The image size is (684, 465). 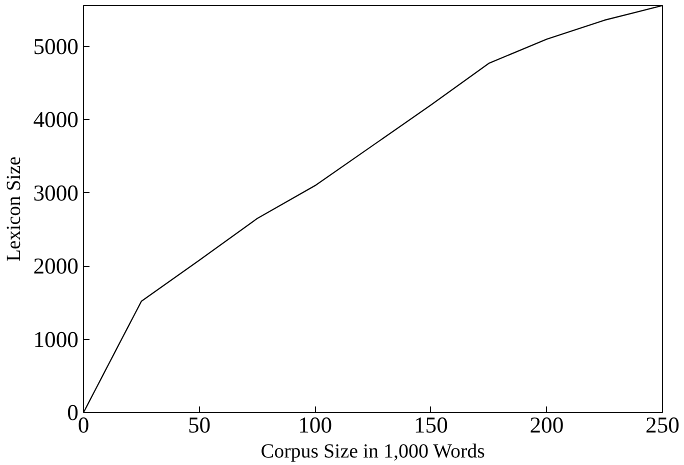 I want to click on x-axis-title: Corpus Size in 1,000 Words, so click(x=373, y=451).